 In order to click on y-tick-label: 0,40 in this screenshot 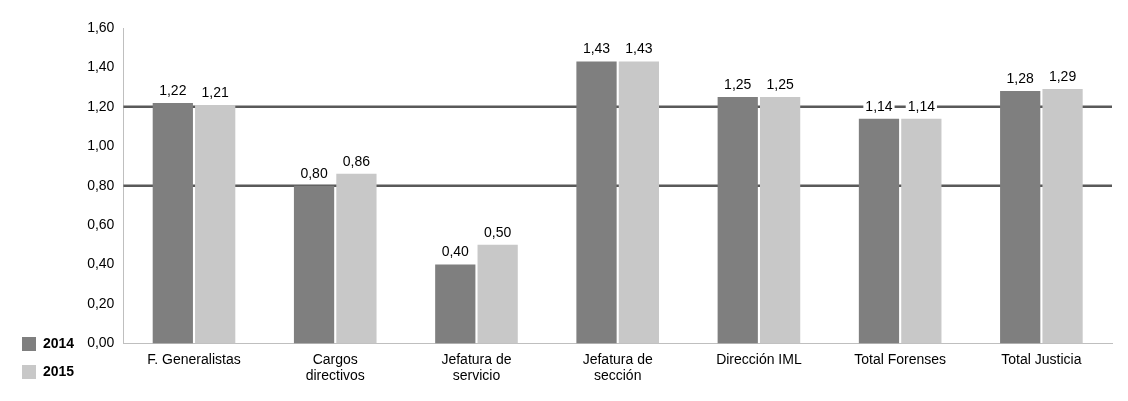, I will do `click(101, 263)`.